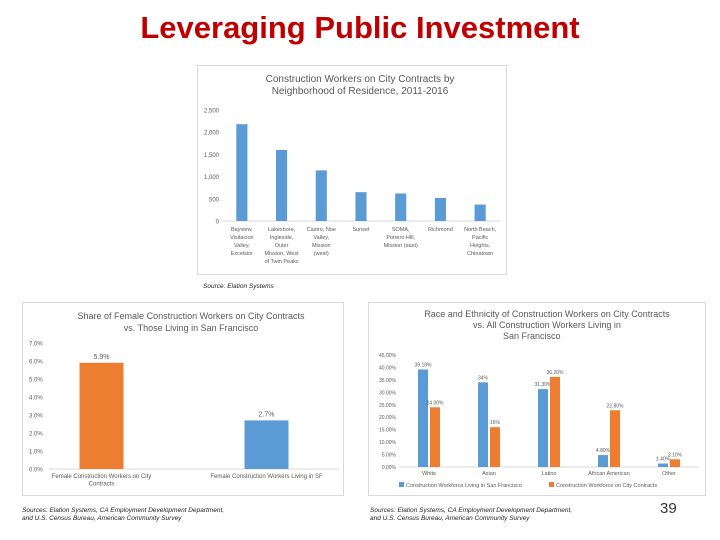 This screenshot has width=720, height=540. Describe the element at coordinates (388, 406) in the screenshot. I see `y-tick-label: 25.00%` at that location.